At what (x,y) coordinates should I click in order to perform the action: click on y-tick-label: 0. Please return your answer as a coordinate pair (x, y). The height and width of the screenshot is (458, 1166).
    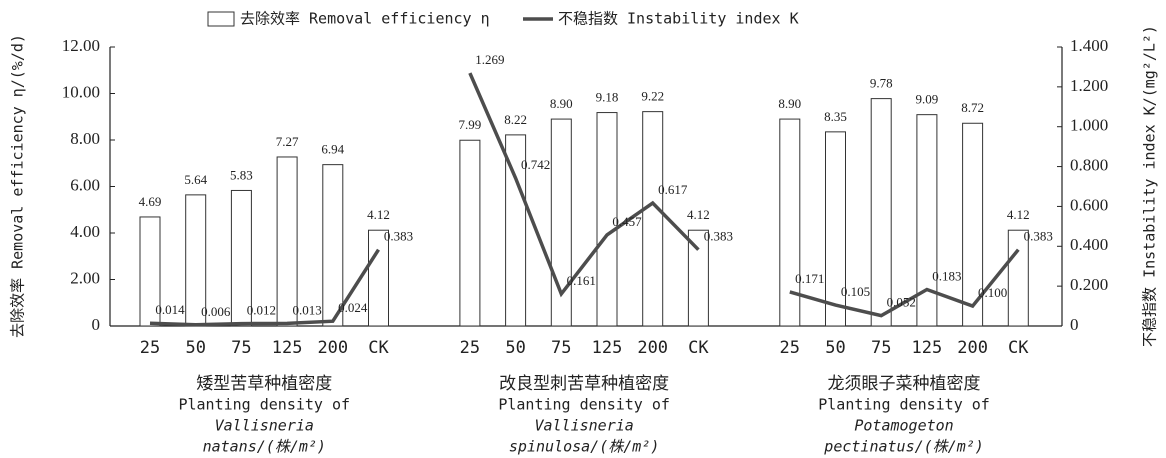
    Looking at the image, I should click on (96, 324).